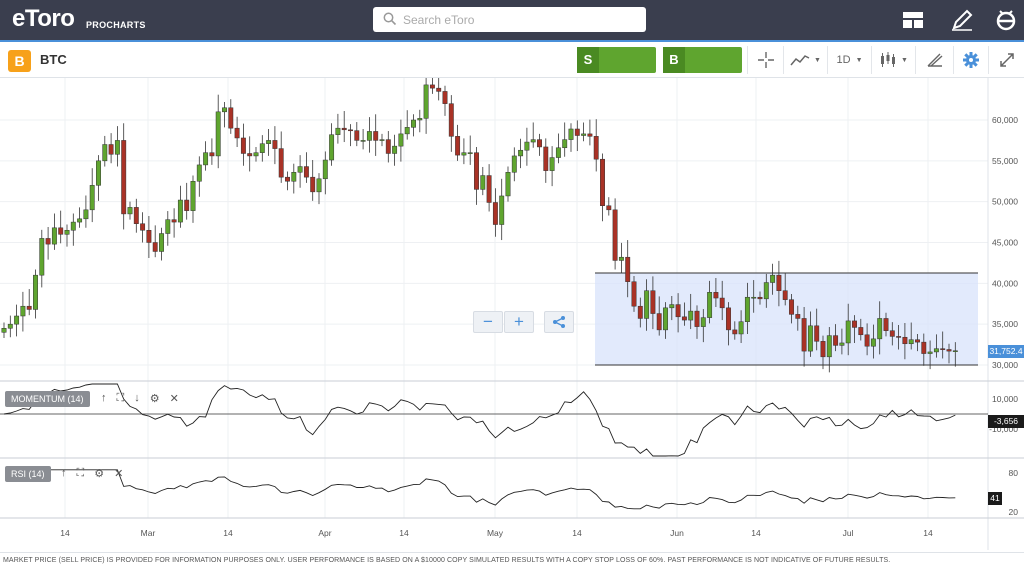  I want to click on sell-tag: S, so click(588, 60).